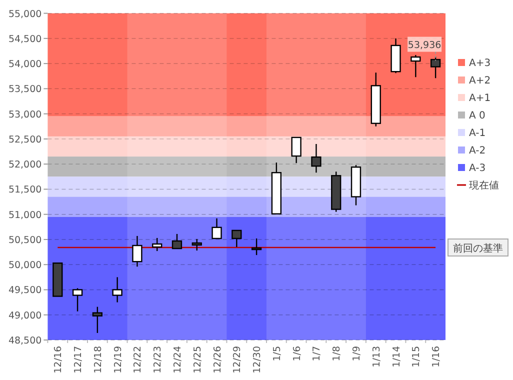 This screenshot has height=380, width=513. I want to click on x-tick-label: 12/29, so click(238, 360).